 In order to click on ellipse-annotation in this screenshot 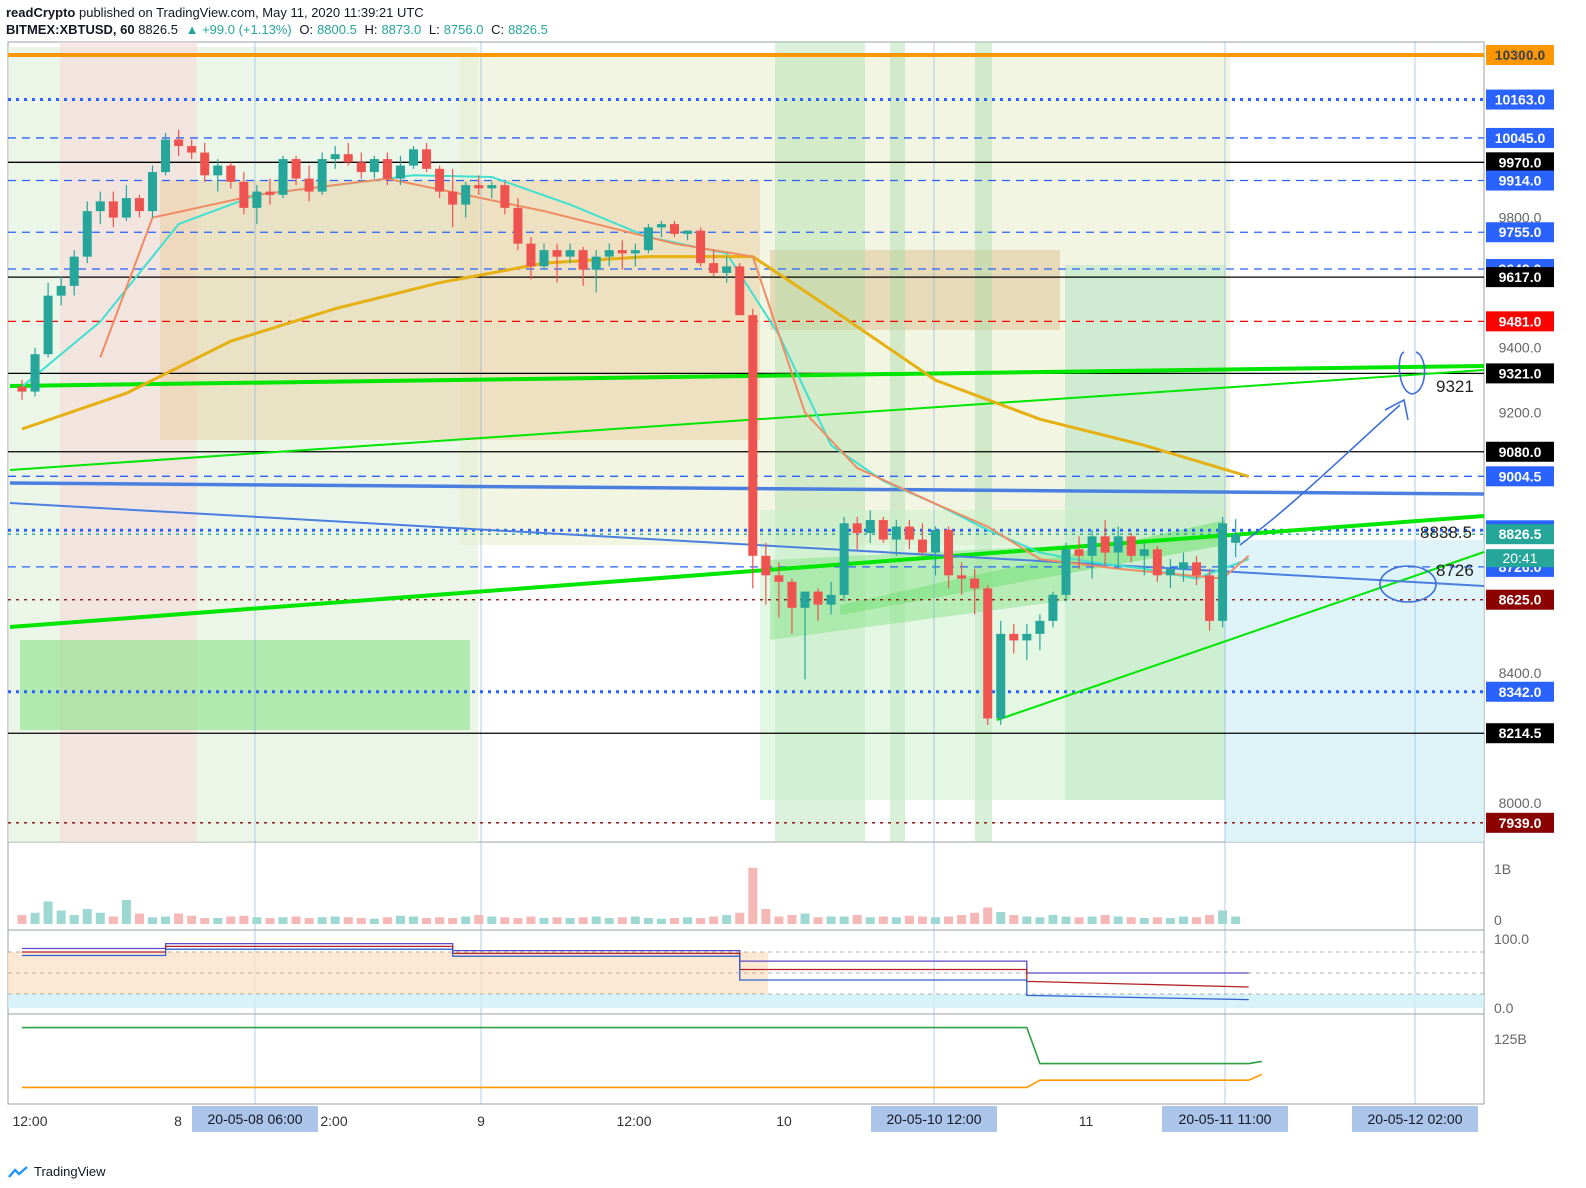, I will do `click(1408, 584)`.